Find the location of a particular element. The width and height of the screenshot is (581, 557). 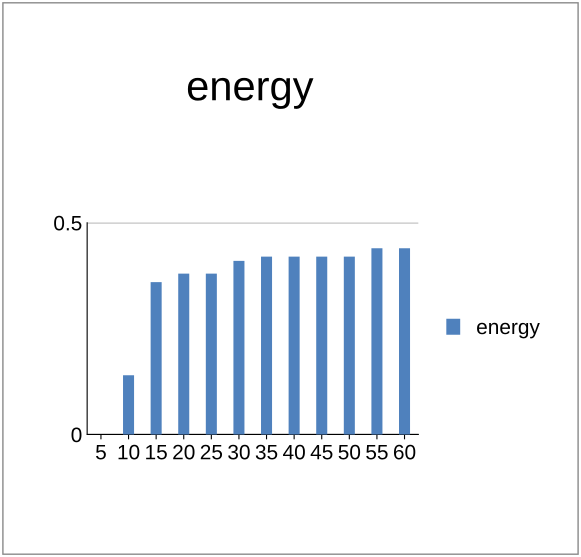

x-tick-label: 40 is located at coordinates (294, 452).